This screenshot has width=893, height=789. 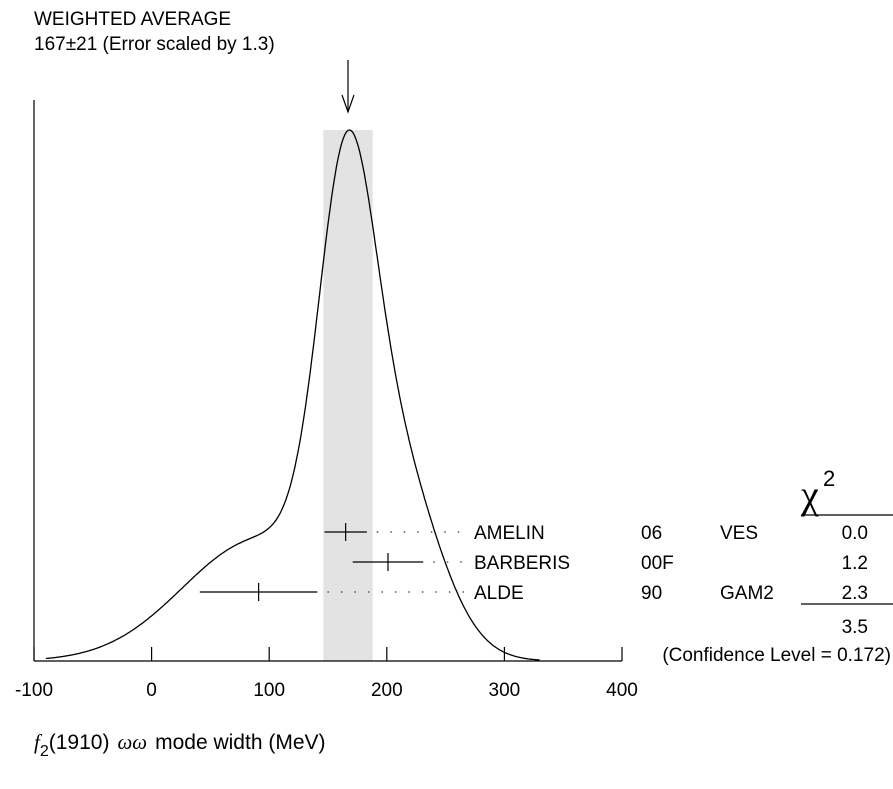 What do you see at coordinates (622, 690) in the screenshot?
I see `x-tick-label: 400` at bounding box center [622, 690].